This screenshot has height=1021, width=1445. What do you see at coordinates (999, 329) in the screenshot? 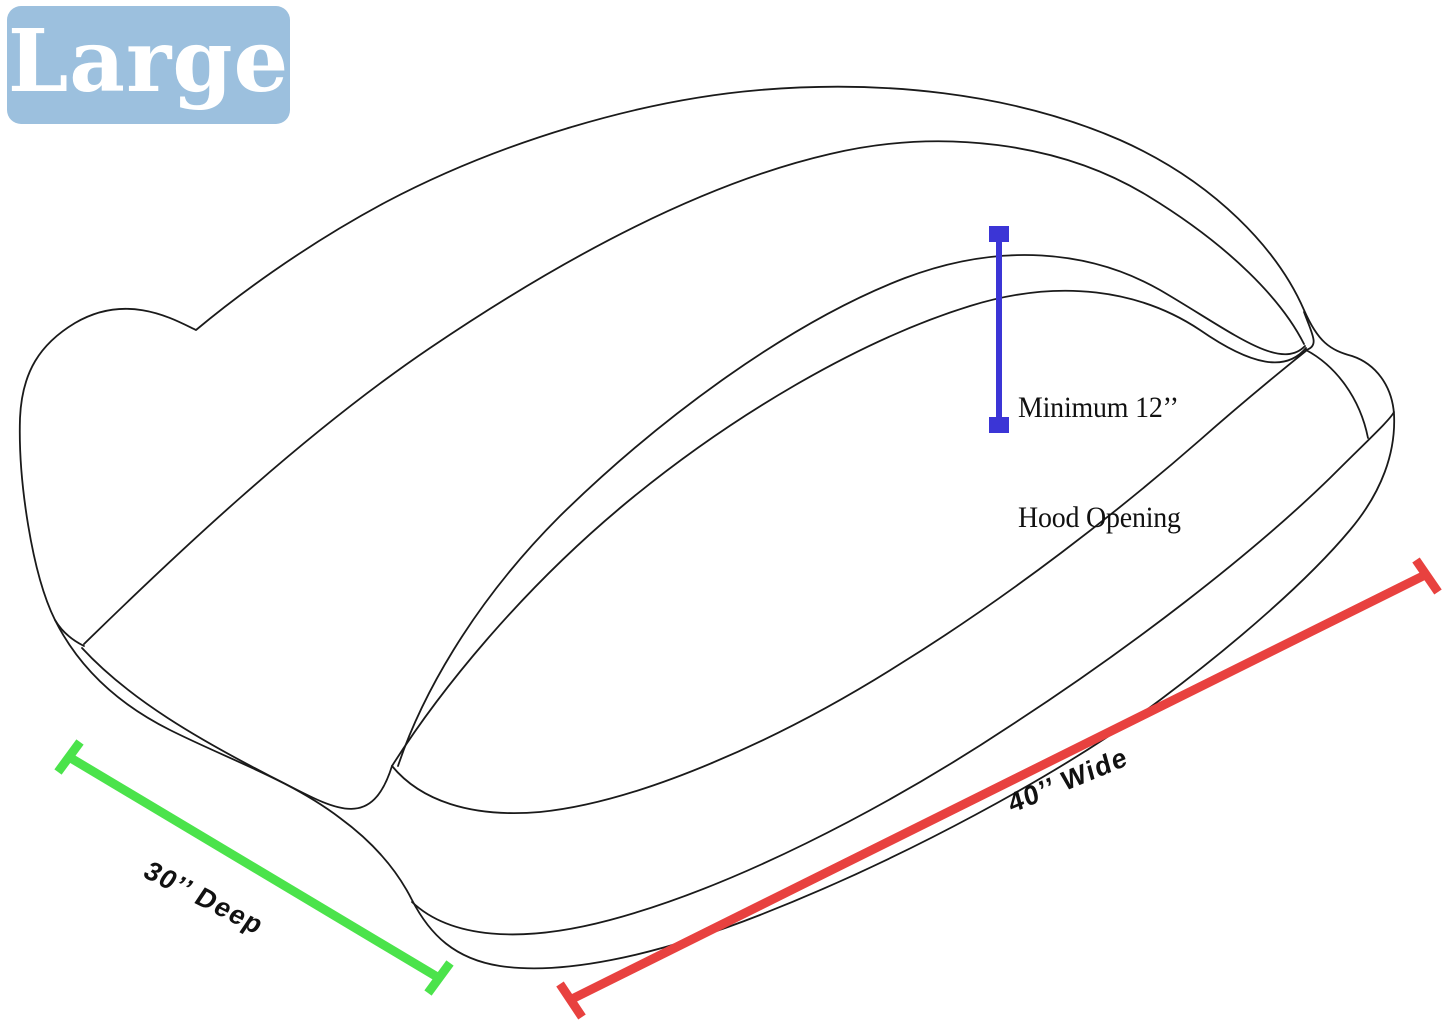
I see `hood-opening-dimension` at bounding box center [999, 329].